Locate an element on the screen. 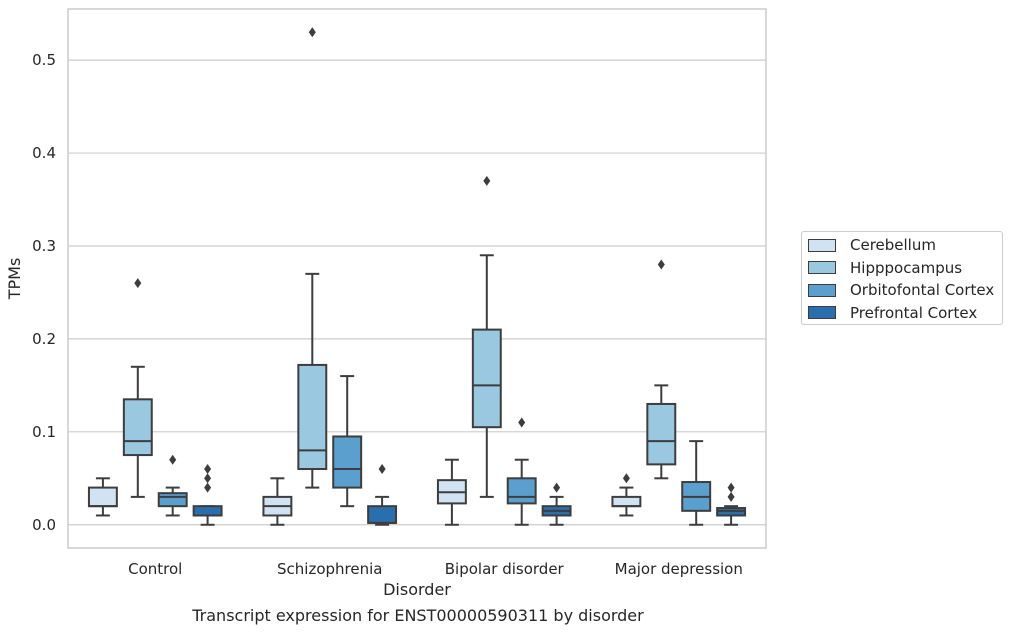 The height and width of the screenshot is (634, 1014). legend-item: Orbitofontal Cortex is located at coordinates (901, 290).